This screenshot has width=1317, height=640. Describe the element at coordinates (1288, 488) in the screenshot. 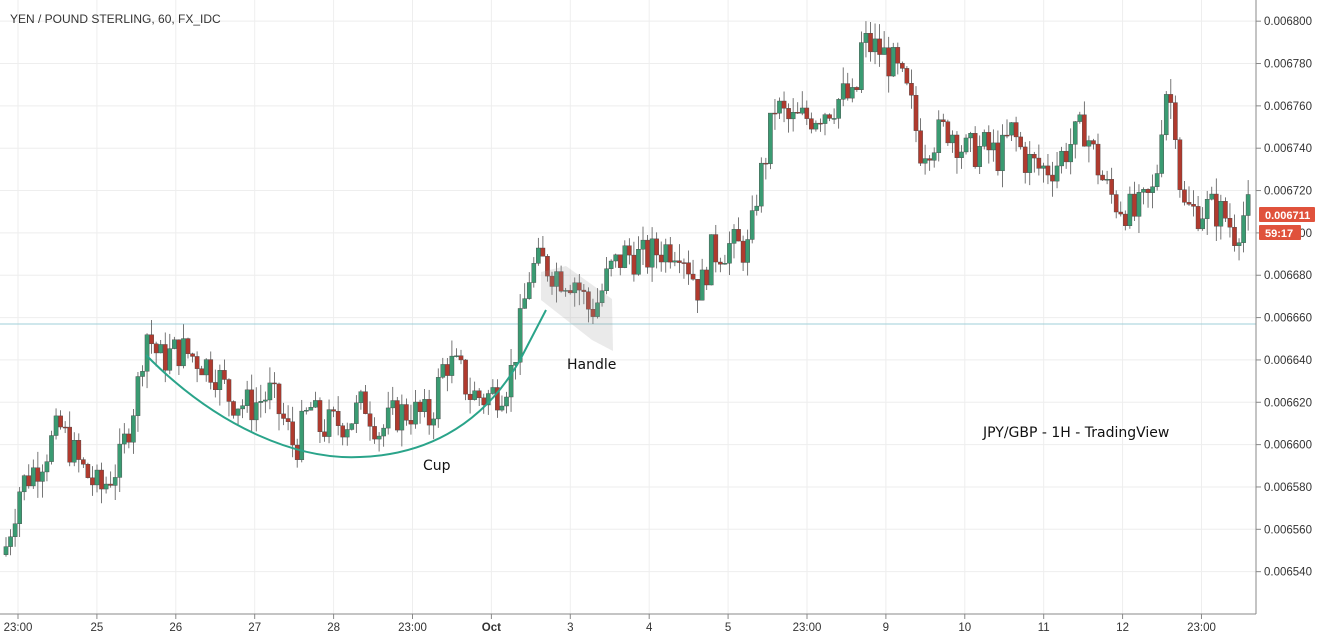

I see `y-tick-label: 0.006580` at that location.